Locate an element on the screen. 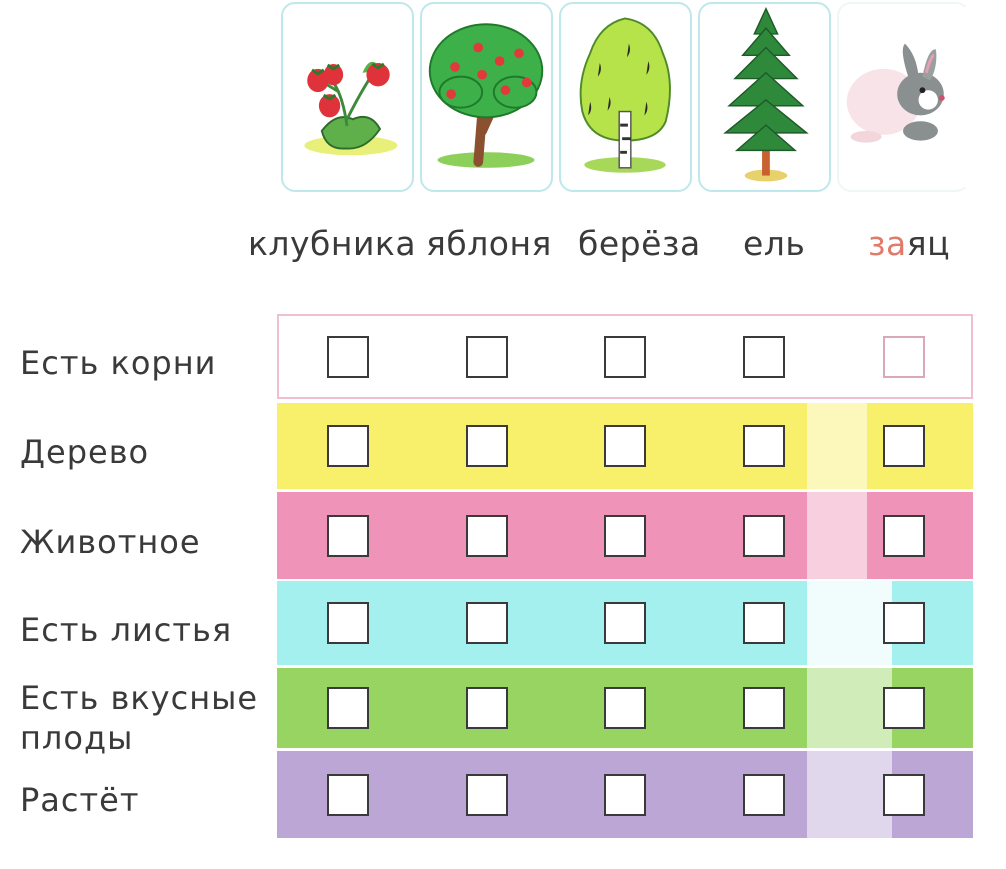  card-birch is located at coordinates (625, 97).